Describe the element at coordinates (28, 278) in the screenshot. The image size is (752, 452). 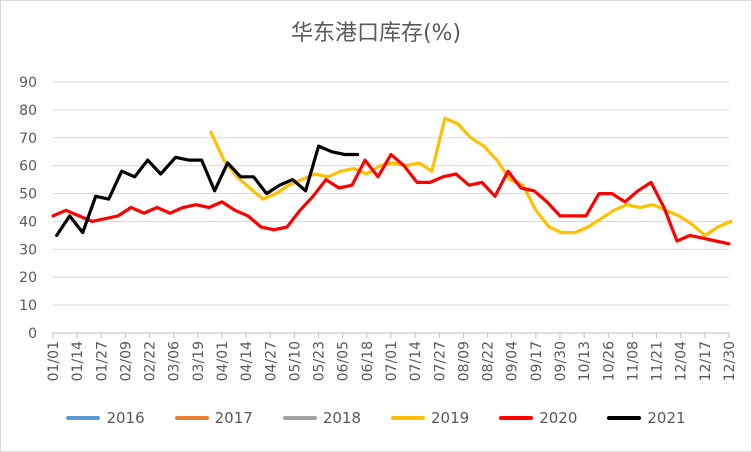
I see `y-tick-label: 20` at that location.